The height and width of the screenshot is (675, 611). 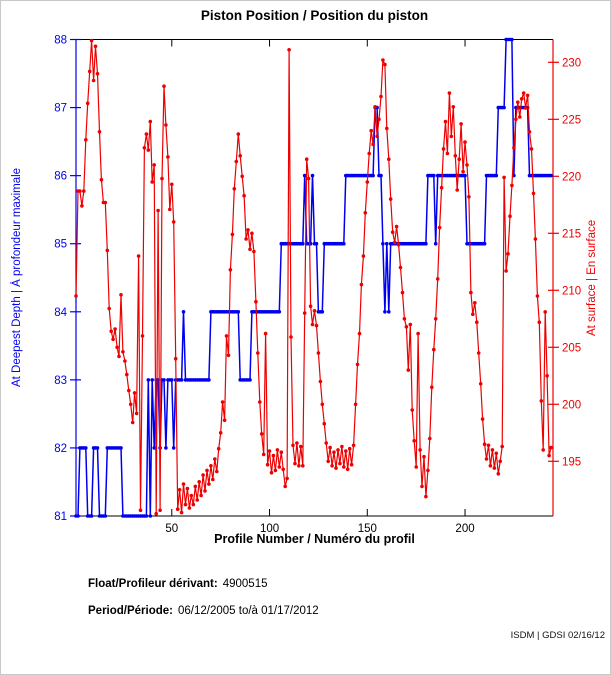 What do you see at coordinates (571, 348) in the screenshot?
I see `svg-text: 205` at bounding box center [571, 348].